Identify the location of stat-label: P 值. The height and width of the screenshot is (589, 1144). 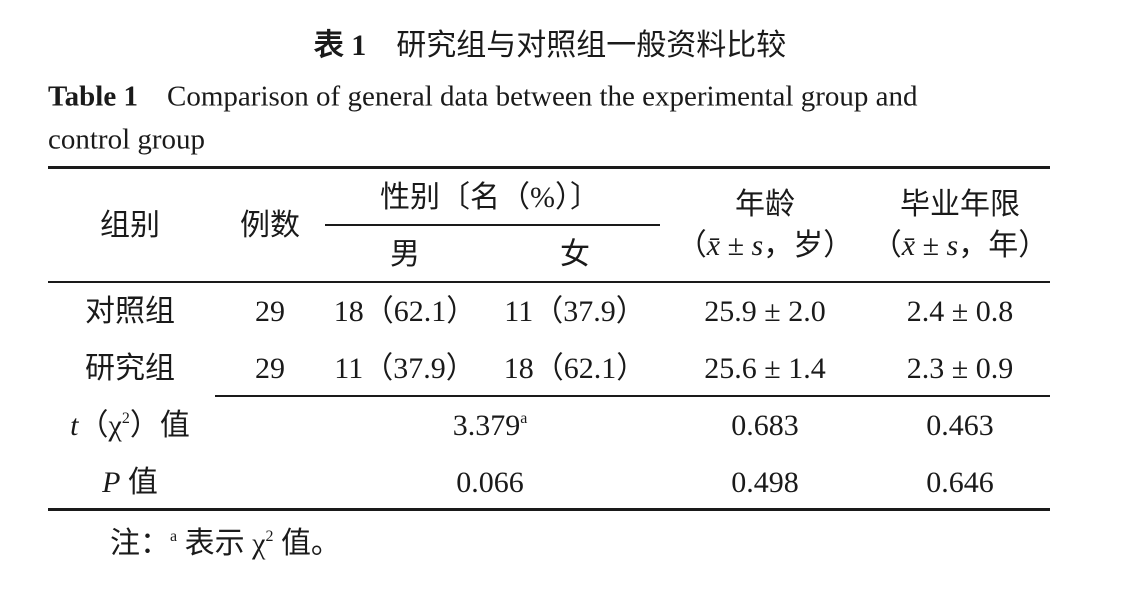
(130, 483).